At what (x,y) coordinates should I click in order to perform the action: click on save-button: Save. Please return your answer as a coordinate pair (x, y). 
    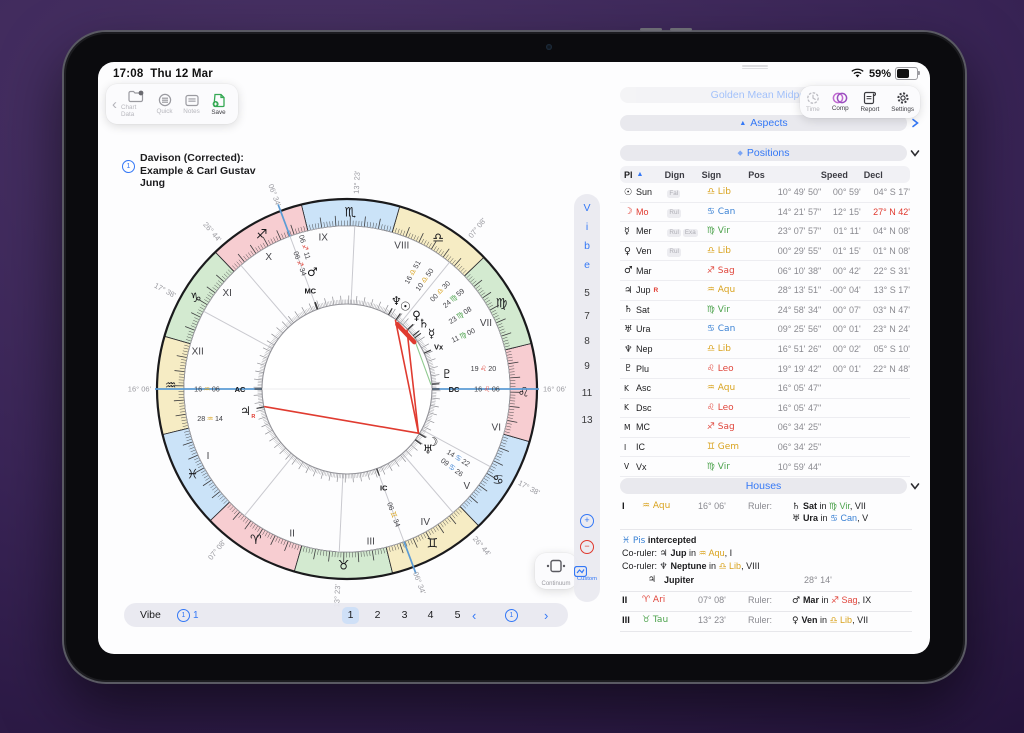
    Looking at the image, I should click on (218, 104).